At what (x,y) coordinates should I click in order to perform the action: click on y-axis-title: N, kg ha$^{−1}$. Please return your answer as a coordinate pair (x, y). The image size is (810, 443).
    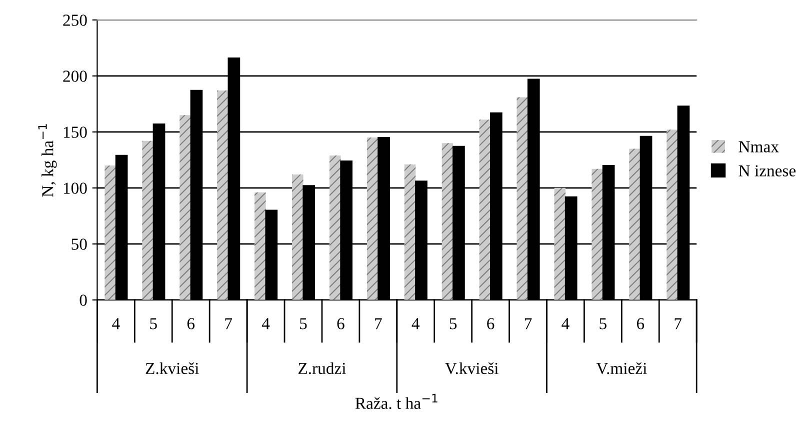
    Looking at the image, I should click on (47, 160).